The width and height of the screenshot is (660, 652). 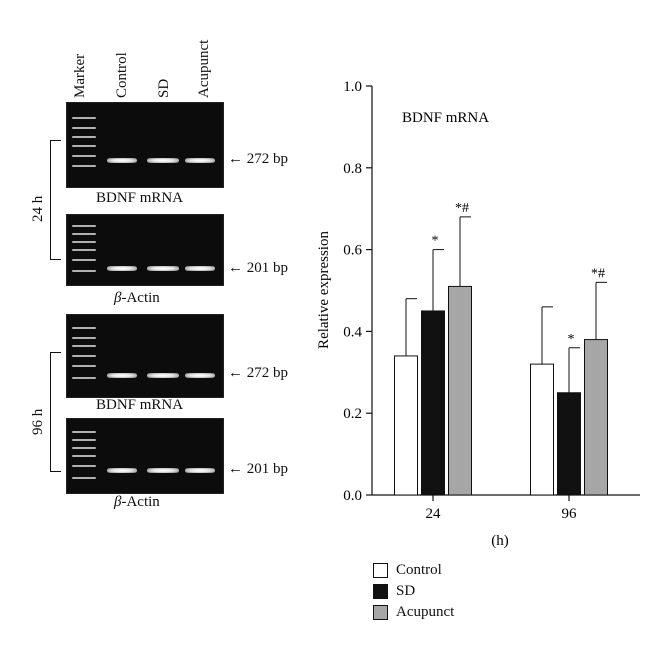 I want to click on legend-label-sd: SD, so click(x=406, y=591).